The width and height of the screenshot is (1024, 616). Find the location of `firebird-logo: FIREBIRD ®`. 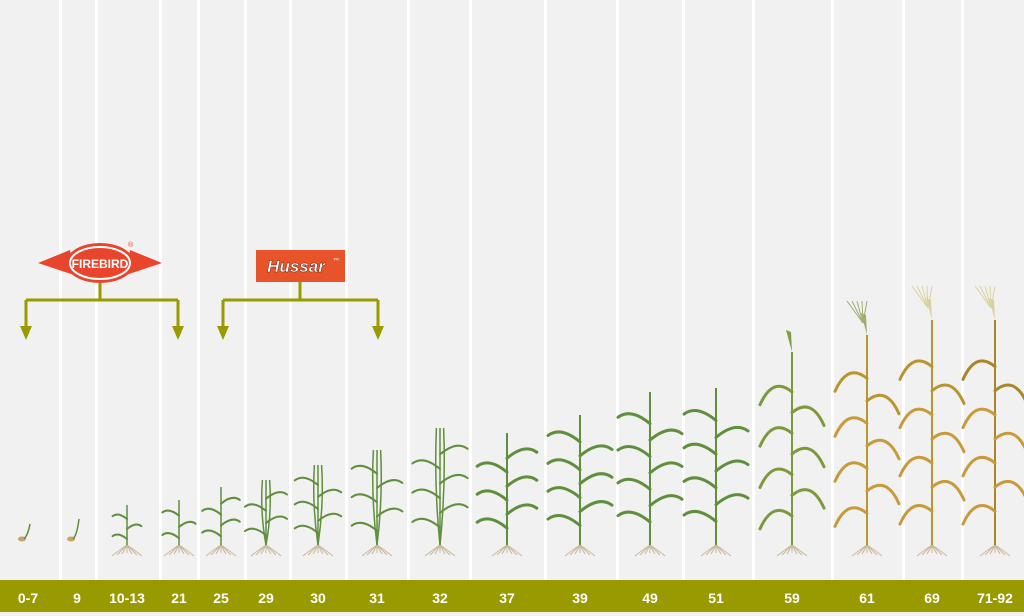

firebird-logo: FIREBIRD ® is located at coordinates (100, 262).